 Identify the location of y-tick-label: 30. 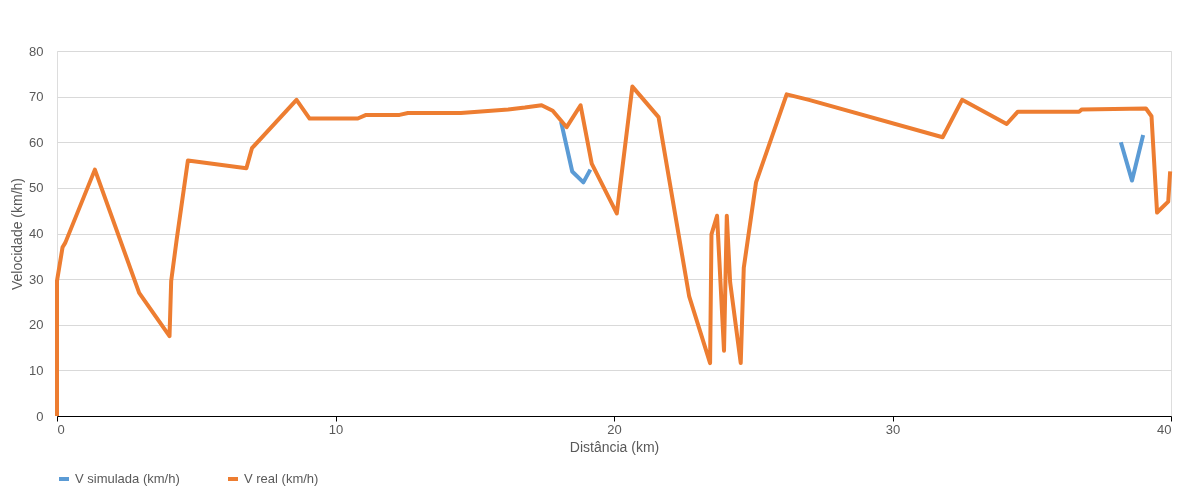
(36, 279).